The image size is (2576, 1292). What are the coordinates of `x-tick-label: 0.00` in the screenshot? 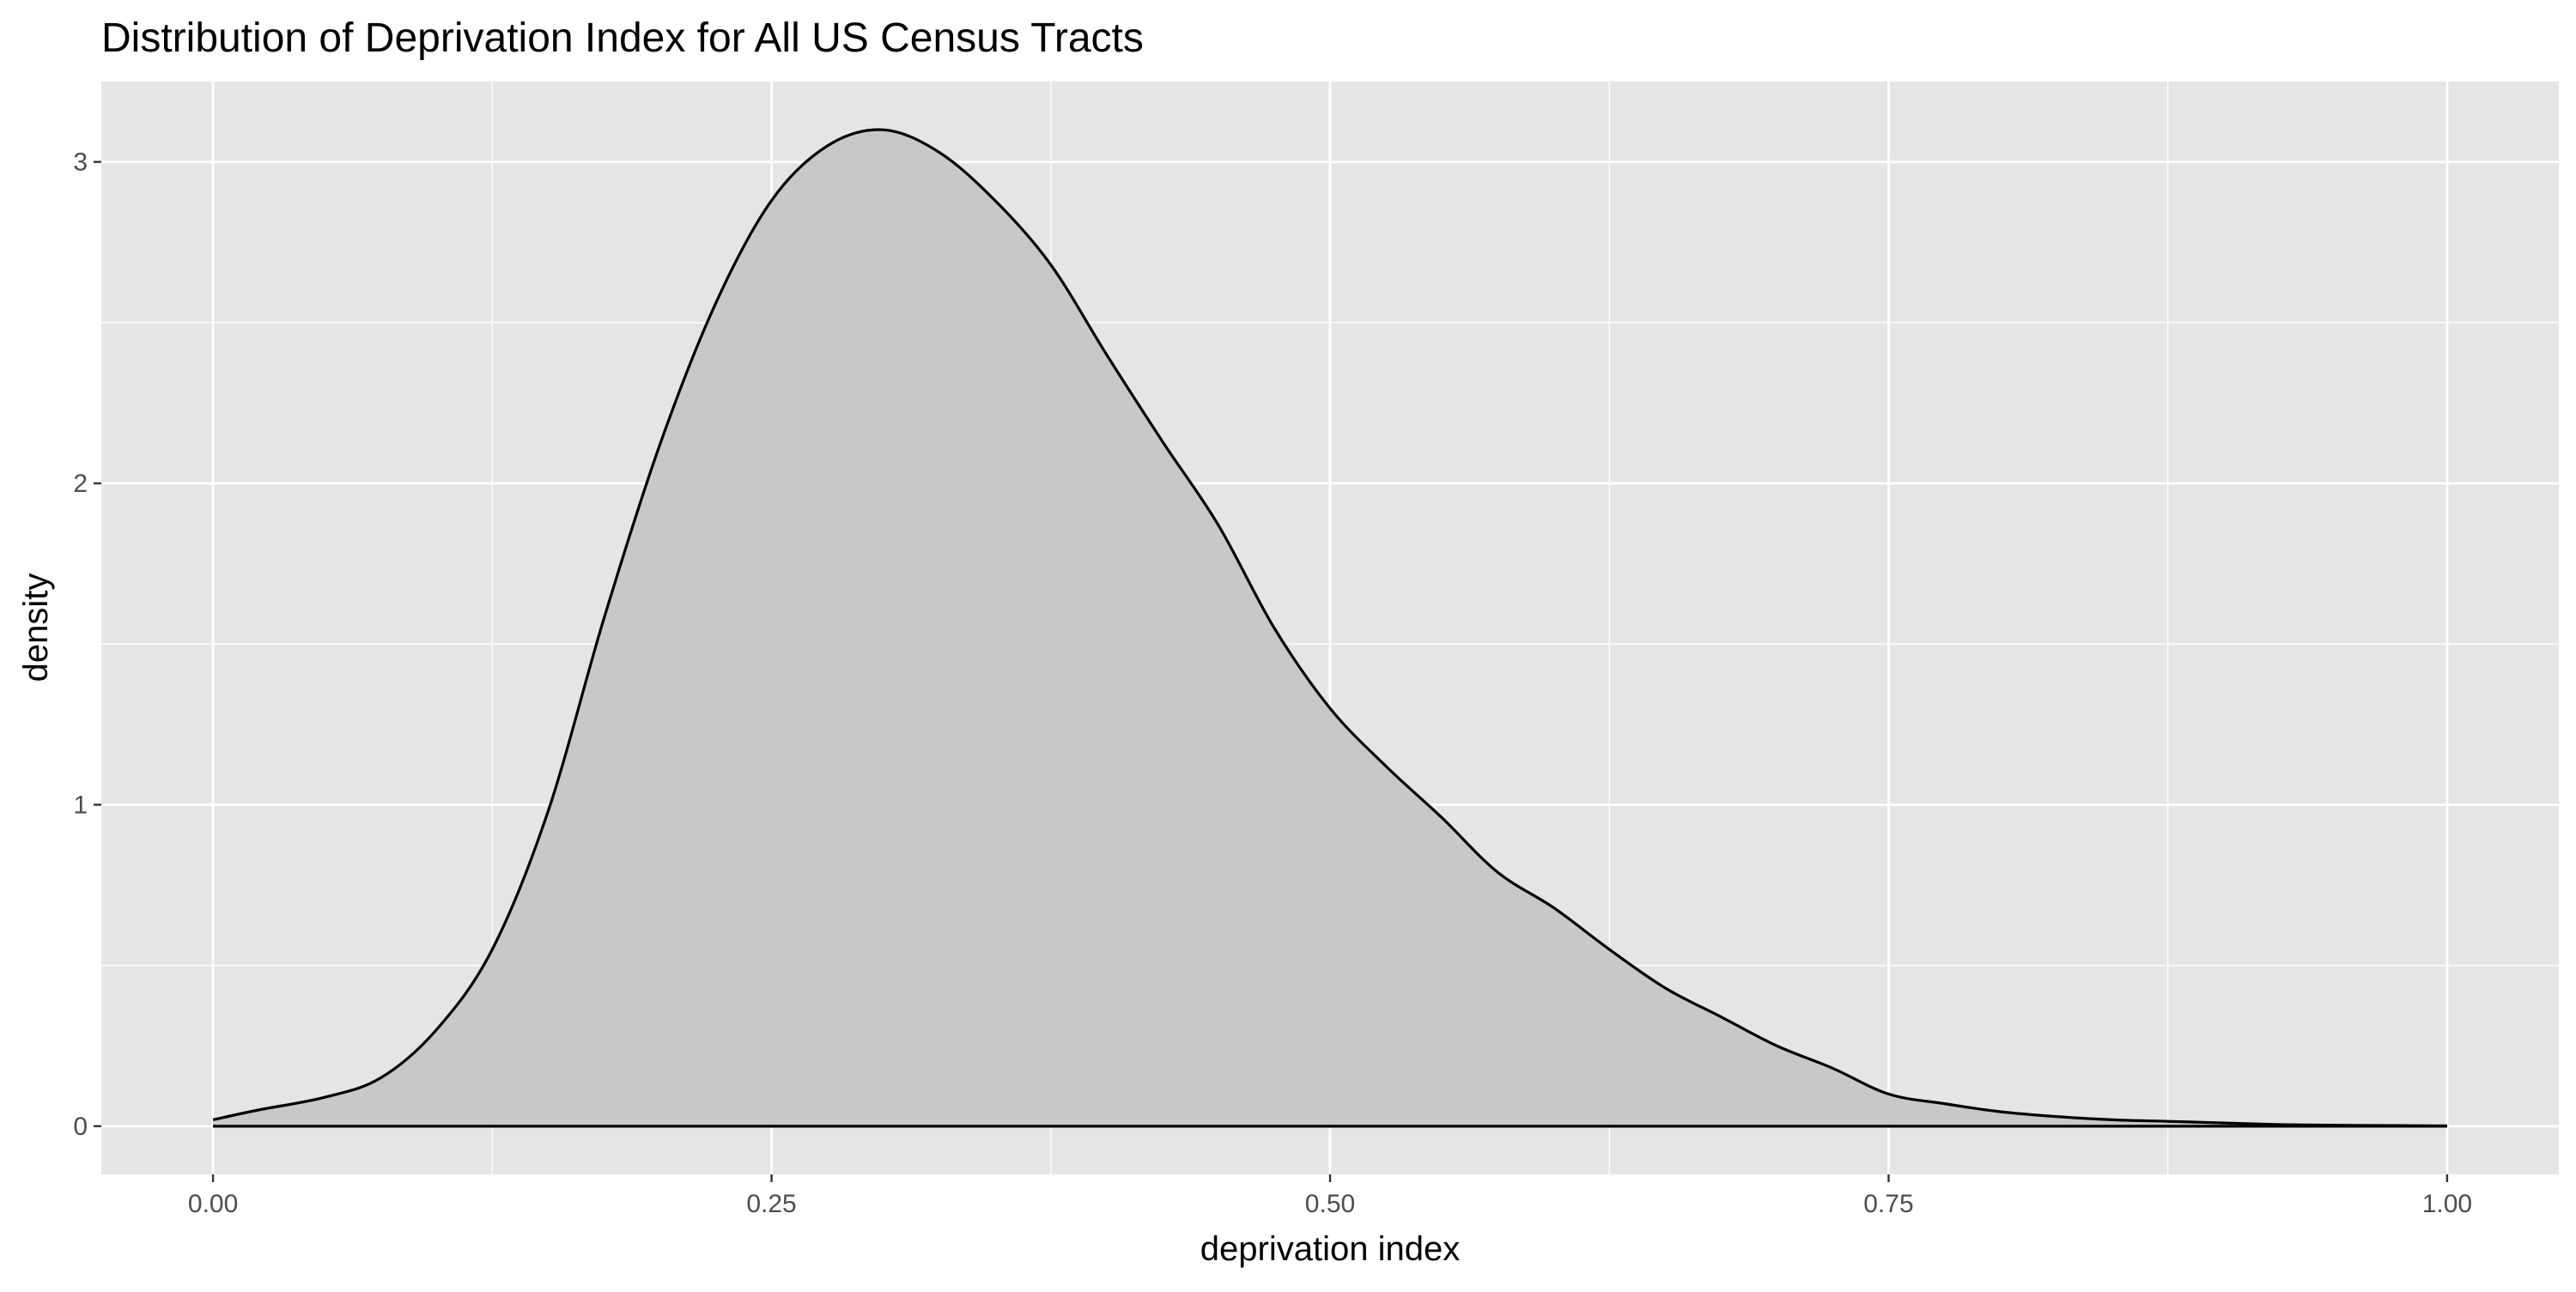 It's located at (213, 1204).